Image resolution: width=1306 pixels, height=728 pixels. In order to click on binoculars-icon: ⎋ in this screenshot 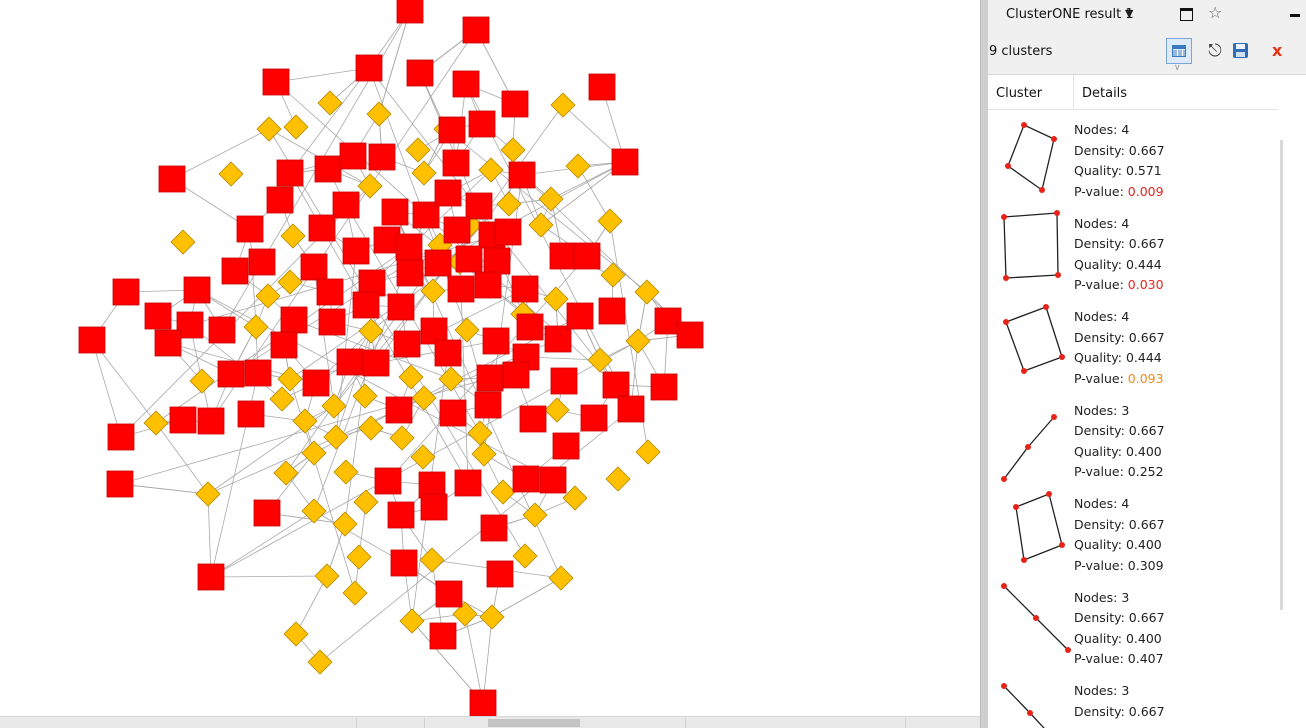, I will do `click(1215, 51)`.